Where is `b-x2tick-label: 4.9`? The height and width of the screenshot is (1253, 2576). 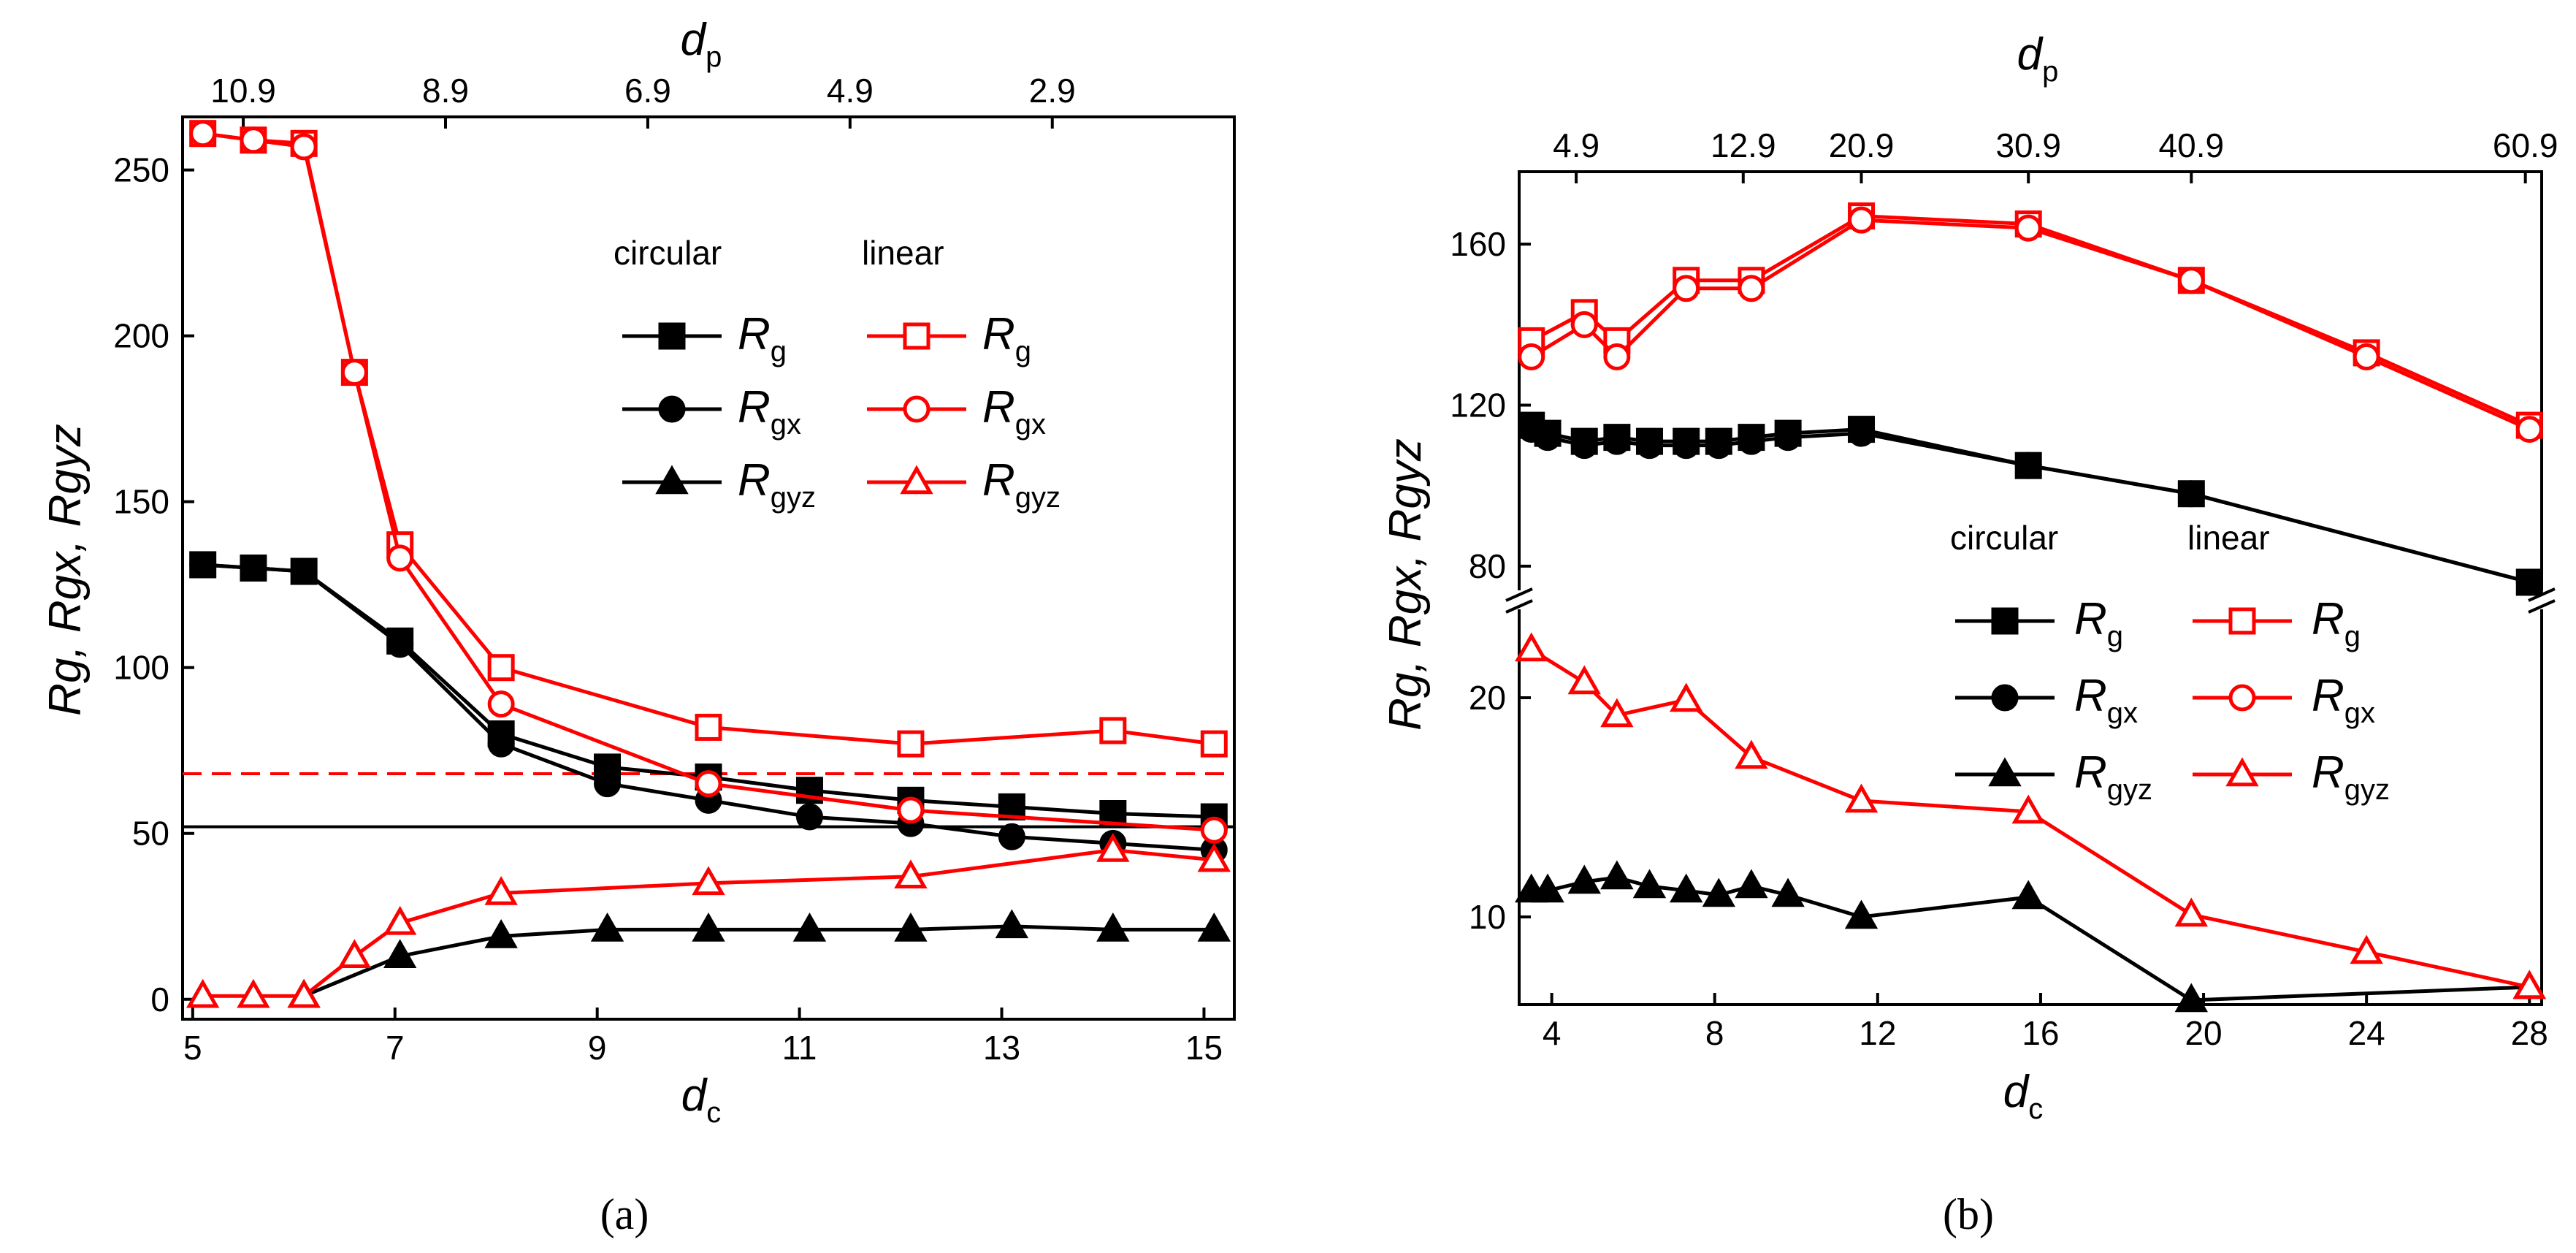
b-x2tick-label: 4.9 is located at coordinates (1576, 145).